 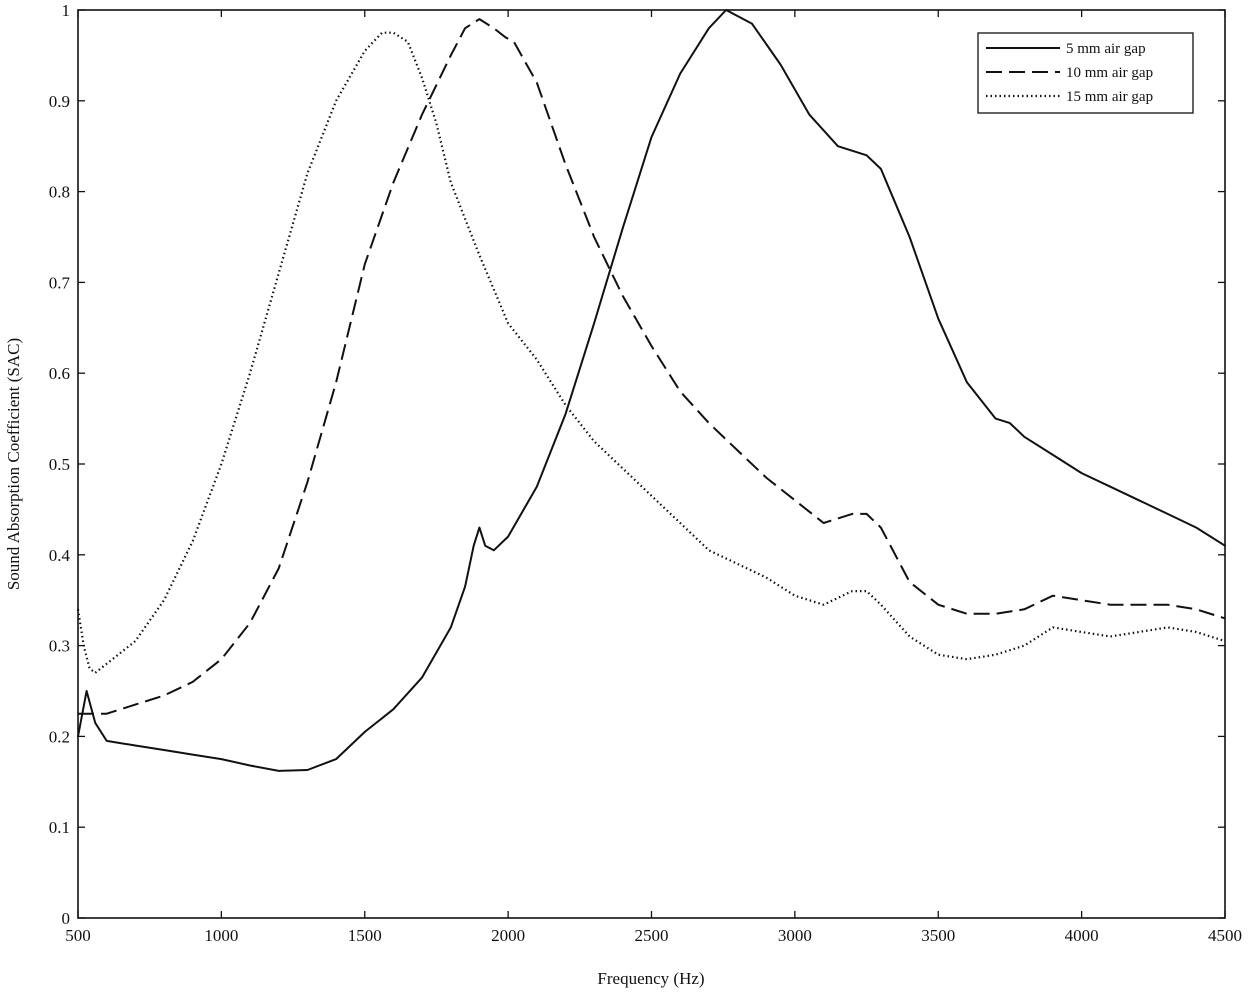 I want to click on x-tick-label: 1500, so click(x=365, y=935).